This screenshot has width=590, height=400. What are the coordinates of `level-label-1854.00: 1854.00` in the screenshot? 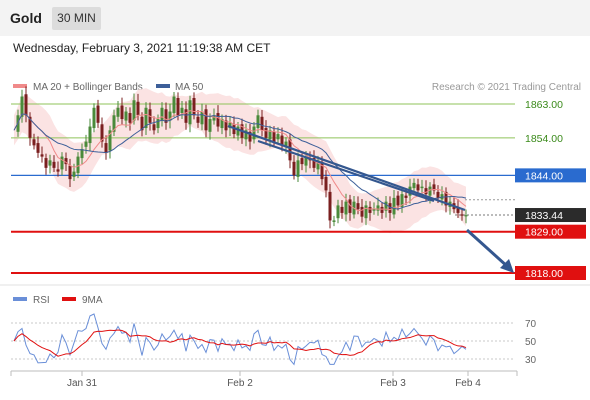 It's located at (544, 139).